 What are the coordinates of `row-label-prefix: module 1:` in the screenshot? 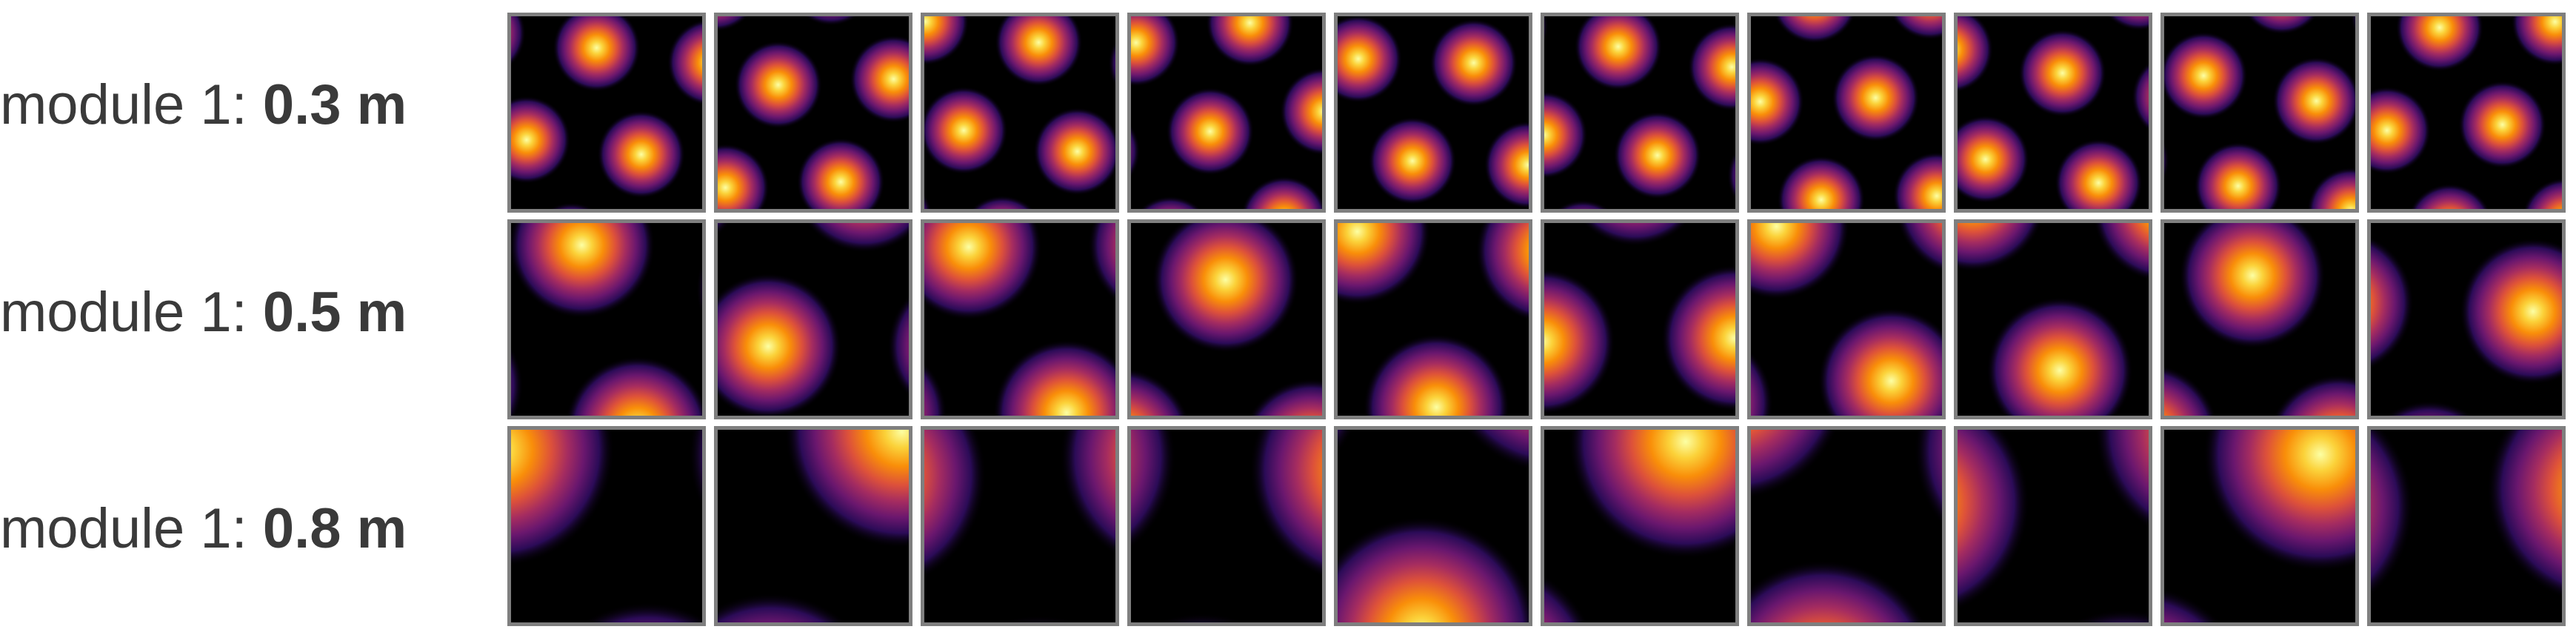 It's located at (131, 312).